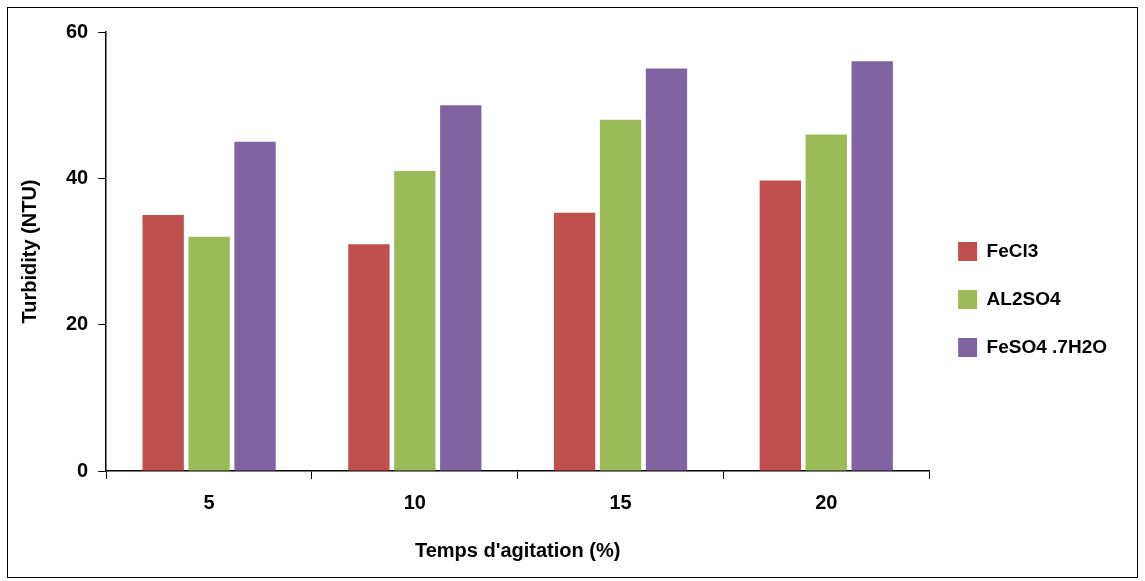  Describe the element at coordinates (83, 469) in the screenshot. I see `y-tick-label: 0` at that location.